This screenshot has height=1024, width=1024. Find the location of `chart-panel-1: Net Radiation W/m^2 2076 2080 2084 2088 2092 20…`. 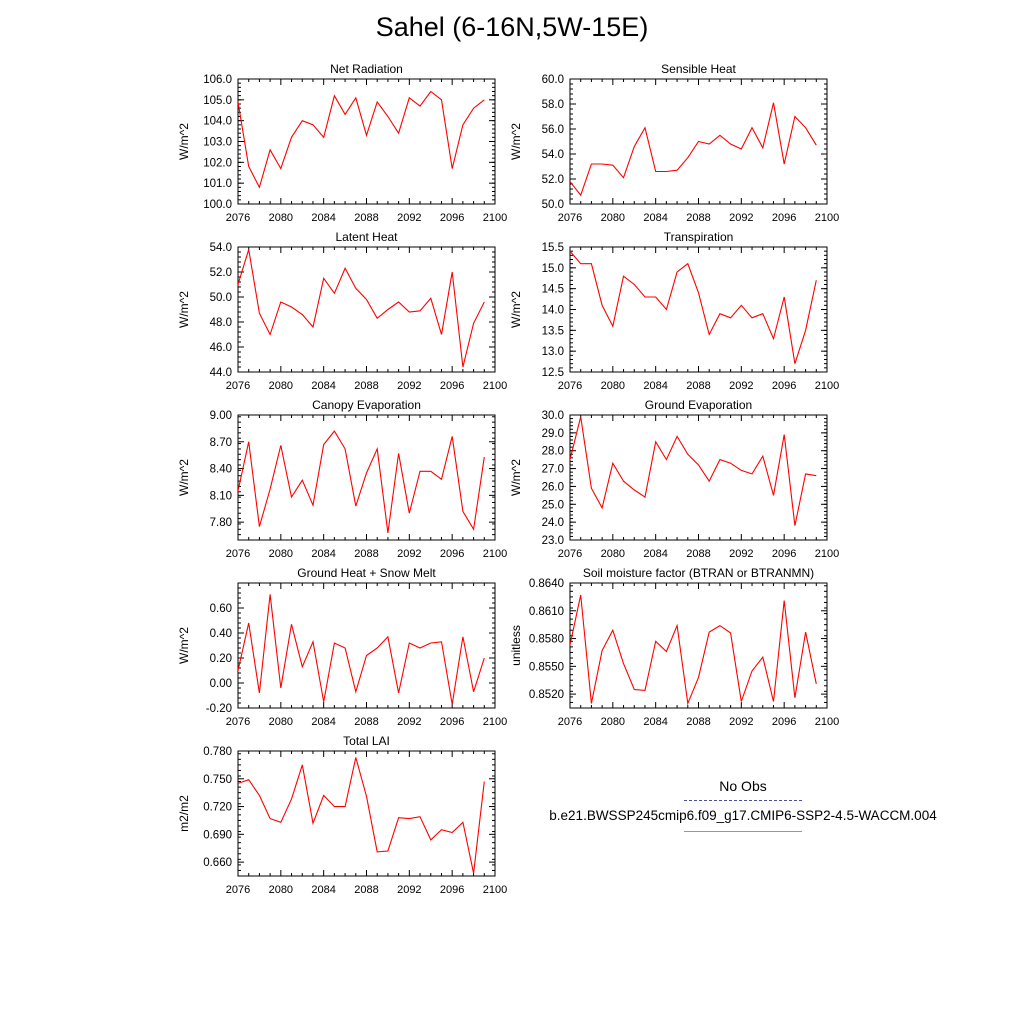

chart-panel-1: Net Radiation W/m^2 2076 2080 2084 2088 2092 20… is located at coordinates (342, 143).